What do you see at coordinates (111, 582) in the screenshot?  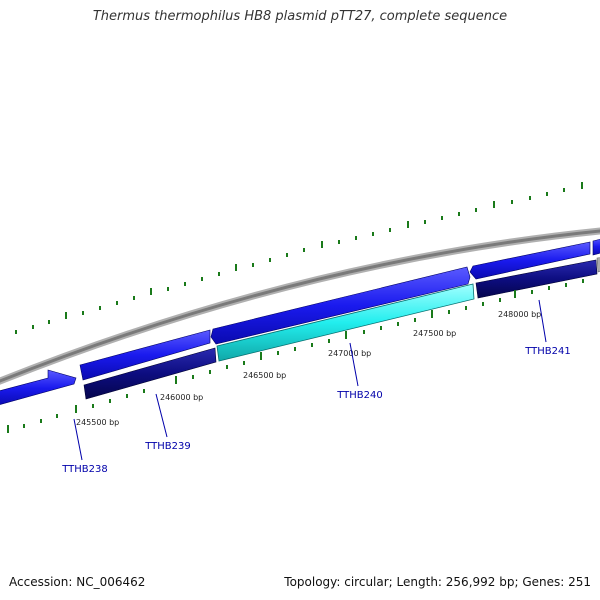 I see `accession-value: NC_006462` at bounding box center [111, 582].